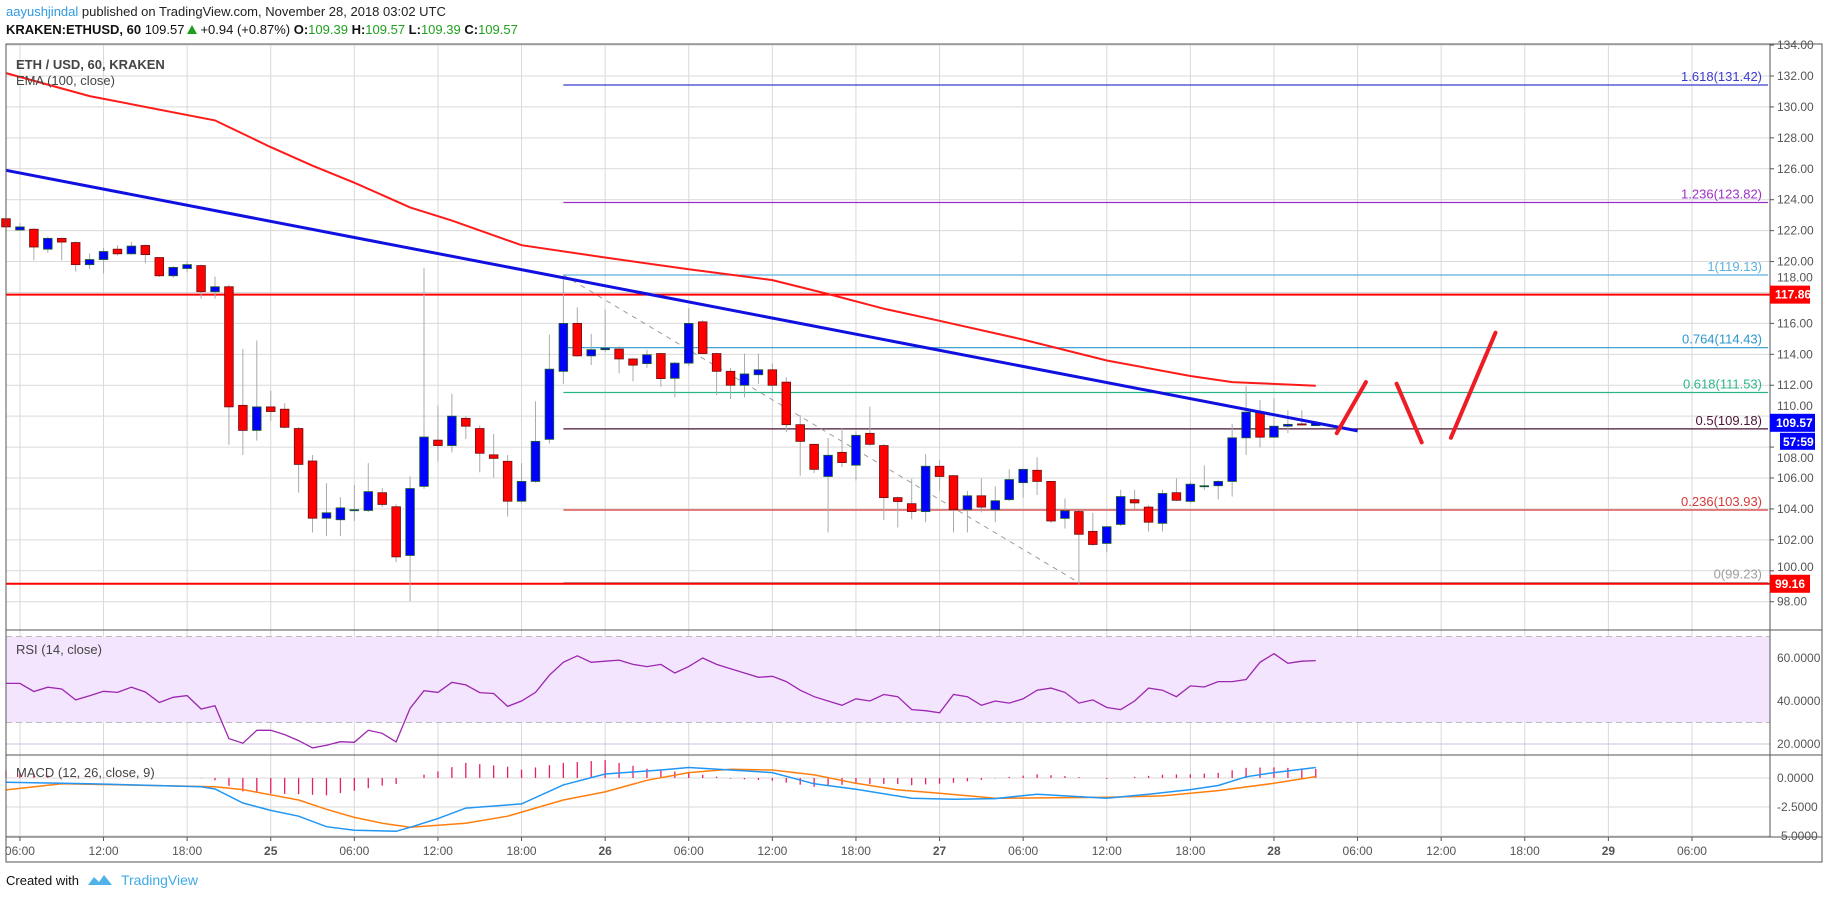  Describe the element at coordinates (1795, 76) in the screenshot. I see `price-tick-label: 132.00` at that location.